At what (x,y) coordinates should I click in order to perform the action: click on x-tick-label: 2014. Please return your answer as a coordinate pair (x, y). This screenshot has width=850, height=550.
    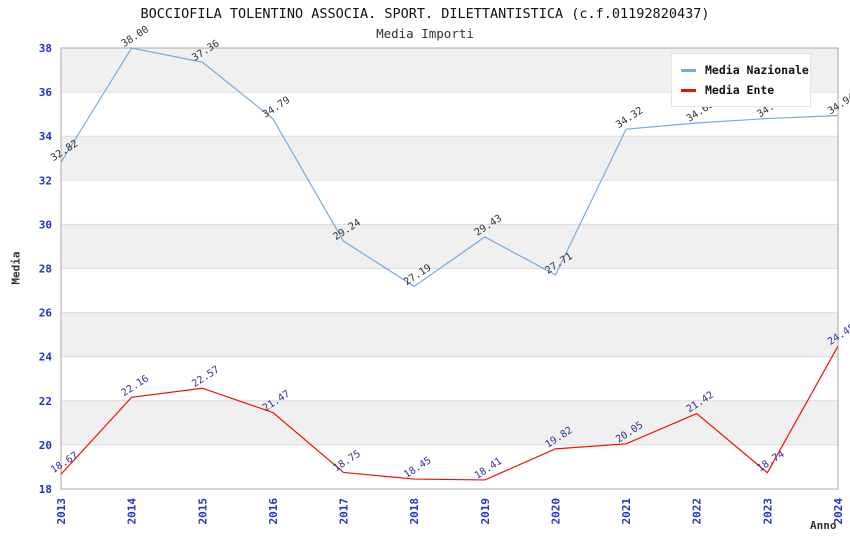
    Looking at the image, I should click on (132, 511).